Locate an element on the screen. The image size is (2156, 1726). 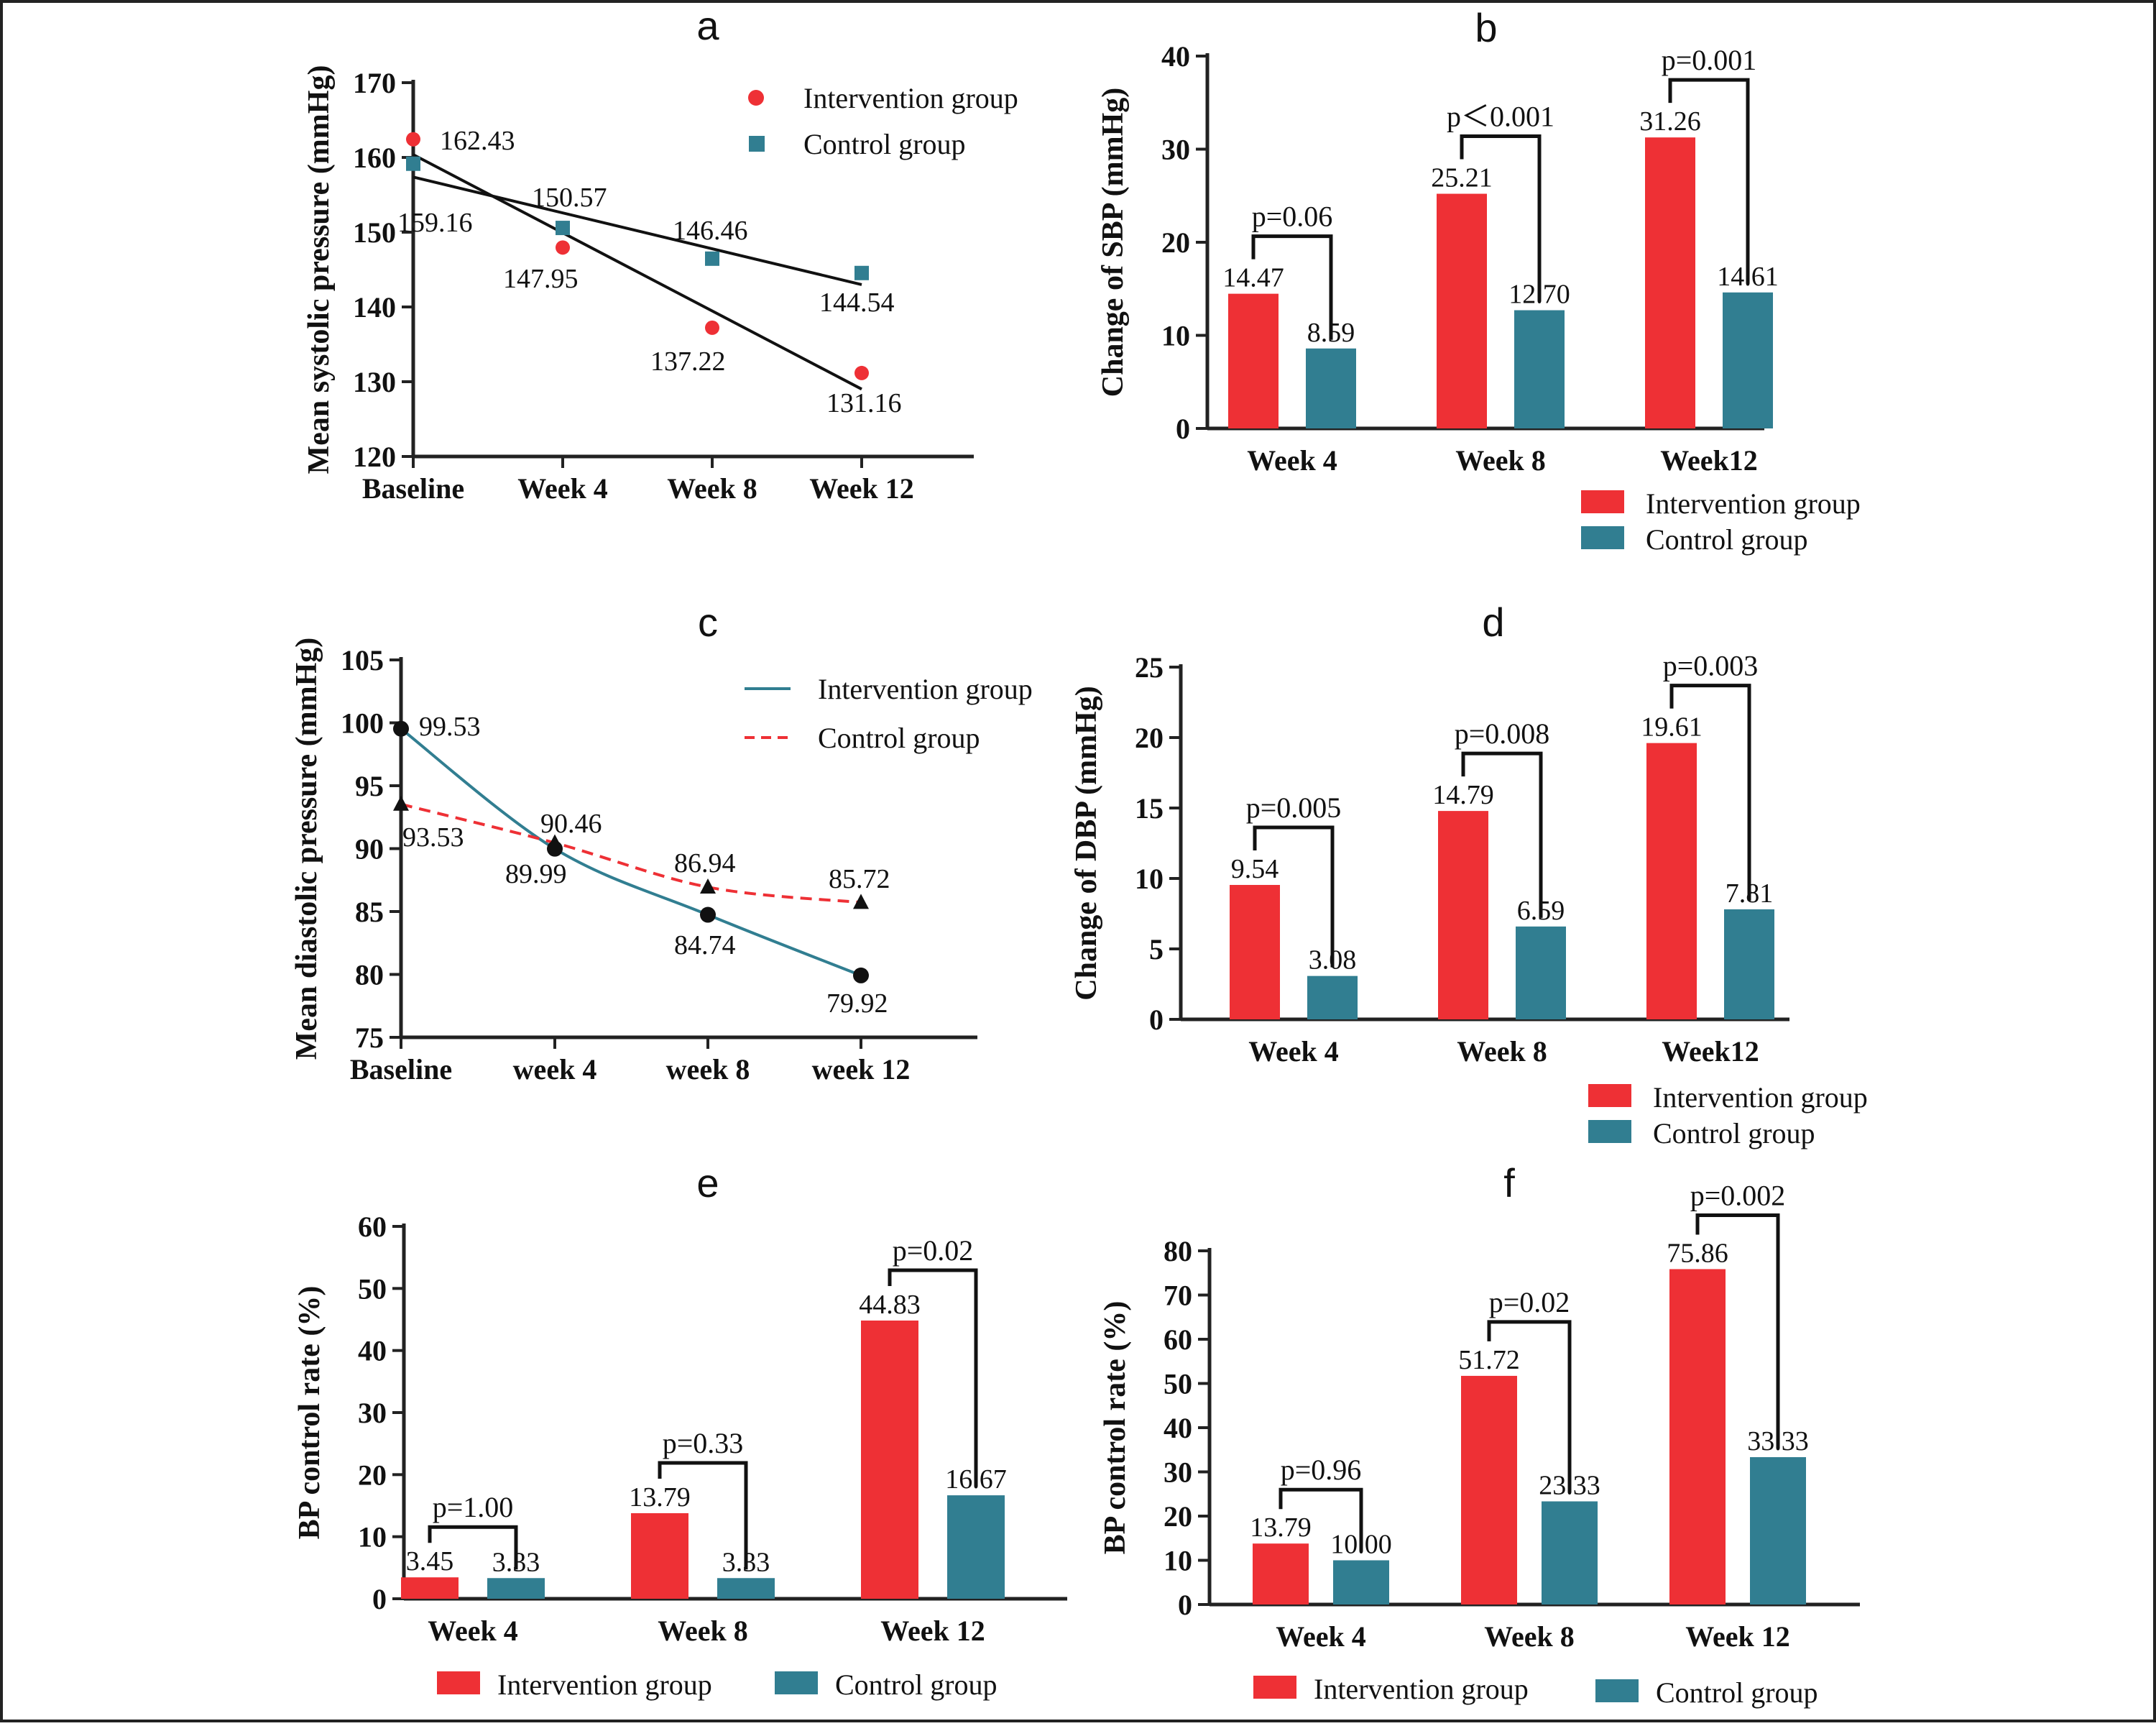
panel-letter: f is located at coordinates (1509, 1183).